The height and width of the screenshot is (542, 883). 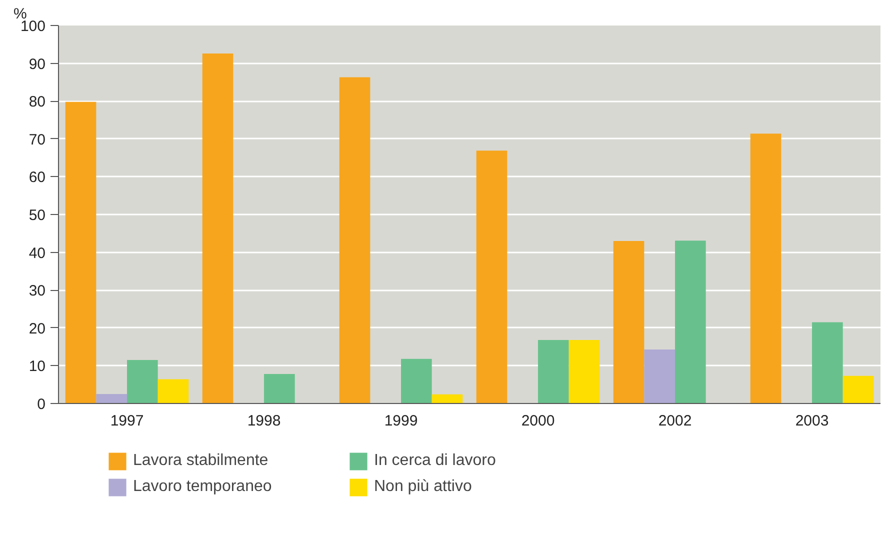 What do you see at coordinates (37, 102) in the screenshot?
I see `y-tick-label: 80` at bounding box center [37, 102].